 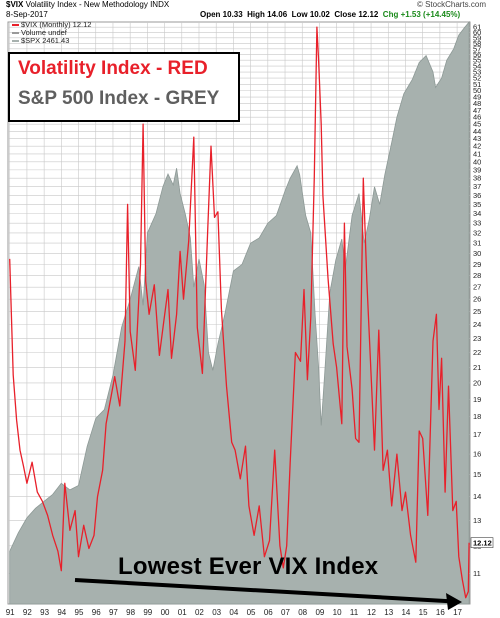 I want to click on x-tick-label: 14, so click(x=405, y=612).